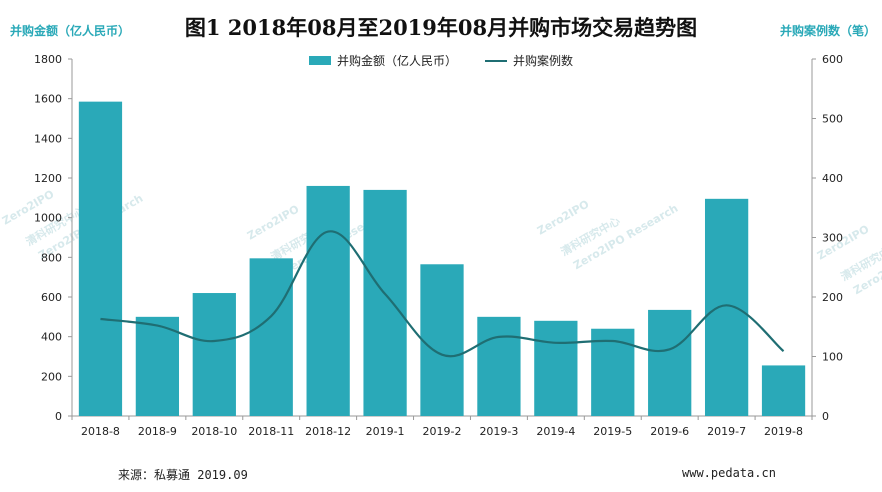 This screenshot has height=492, width=882. Describe the element at coordinates (51, 257) in the screenshot. I see `left-tick-label: 800` at that location.